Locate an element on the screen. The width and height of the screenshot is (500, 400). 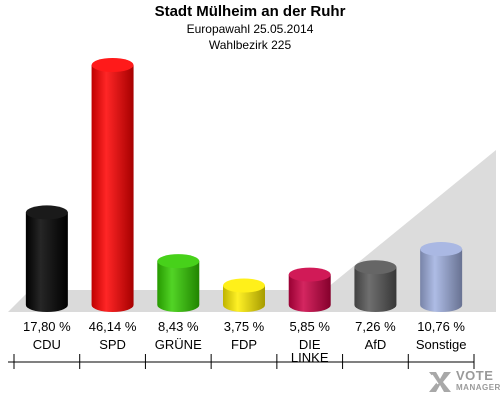
value-label: 8,43 % is located at coordinates (178, 326).